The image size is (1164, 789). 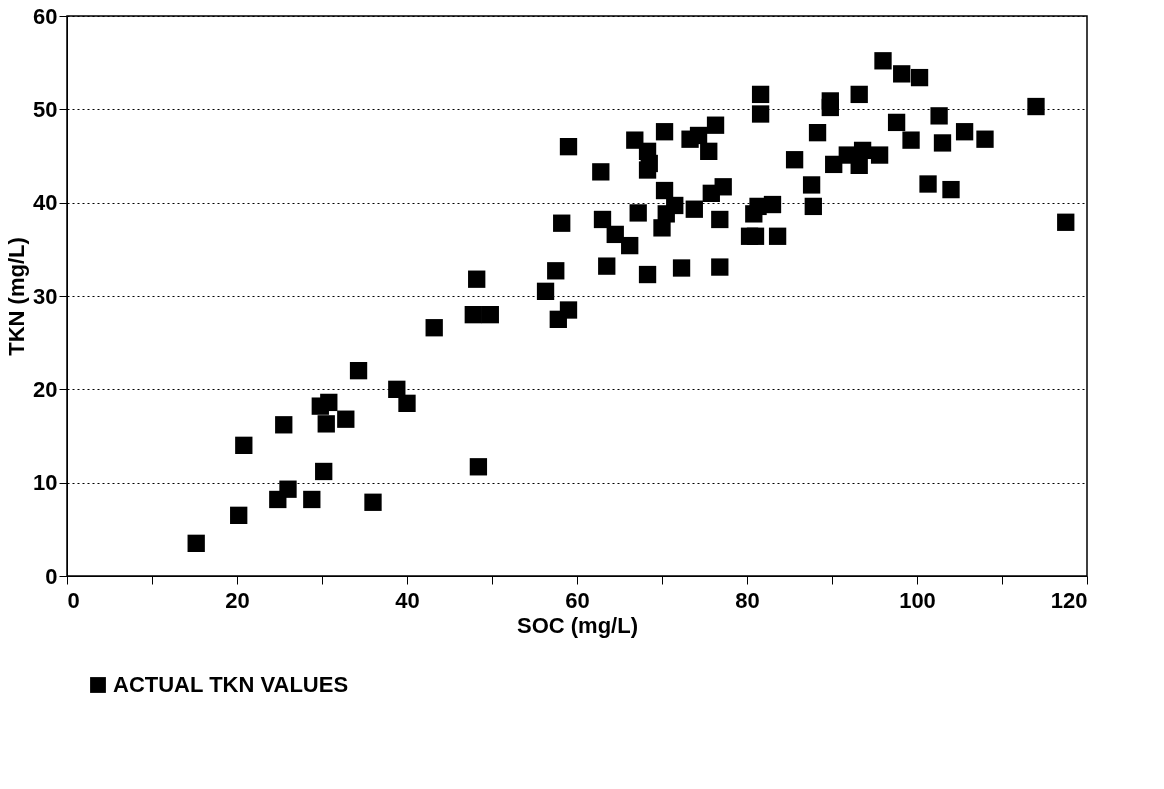 I want to click on y-tick-label: 50, so click(x=45, y=109).